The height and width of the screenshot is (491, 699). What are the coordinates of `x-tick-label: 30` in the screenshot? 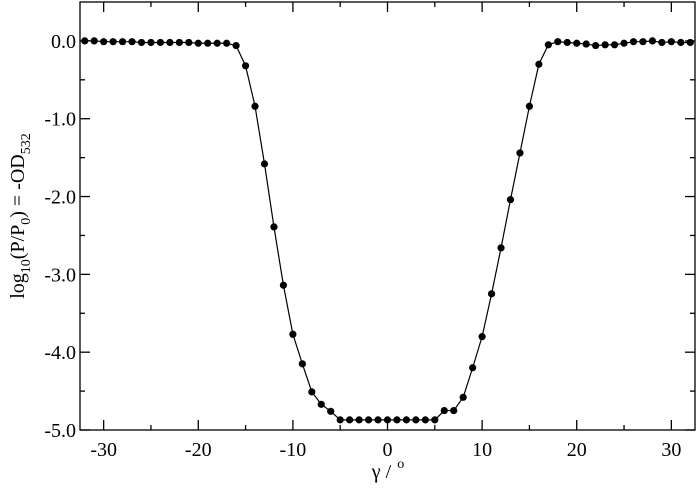 It's located at (671, 450).